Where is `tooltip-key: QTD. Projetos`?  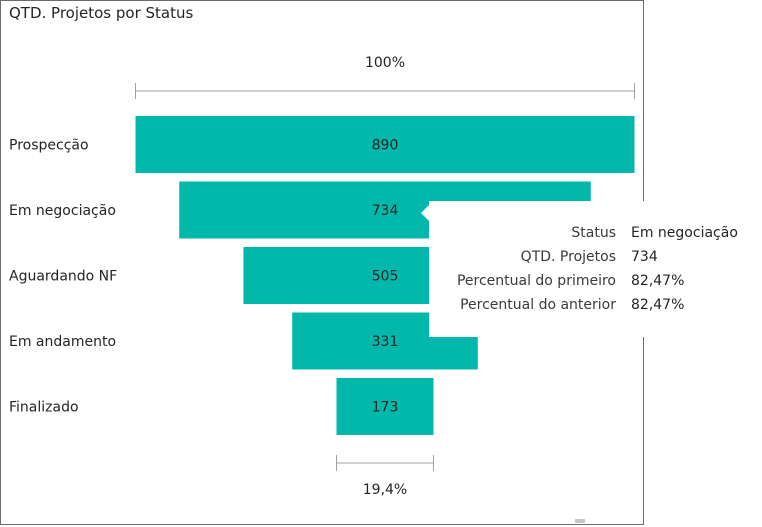 tooltip-key: QTD. Projetos is located at coordinates (568, 257).